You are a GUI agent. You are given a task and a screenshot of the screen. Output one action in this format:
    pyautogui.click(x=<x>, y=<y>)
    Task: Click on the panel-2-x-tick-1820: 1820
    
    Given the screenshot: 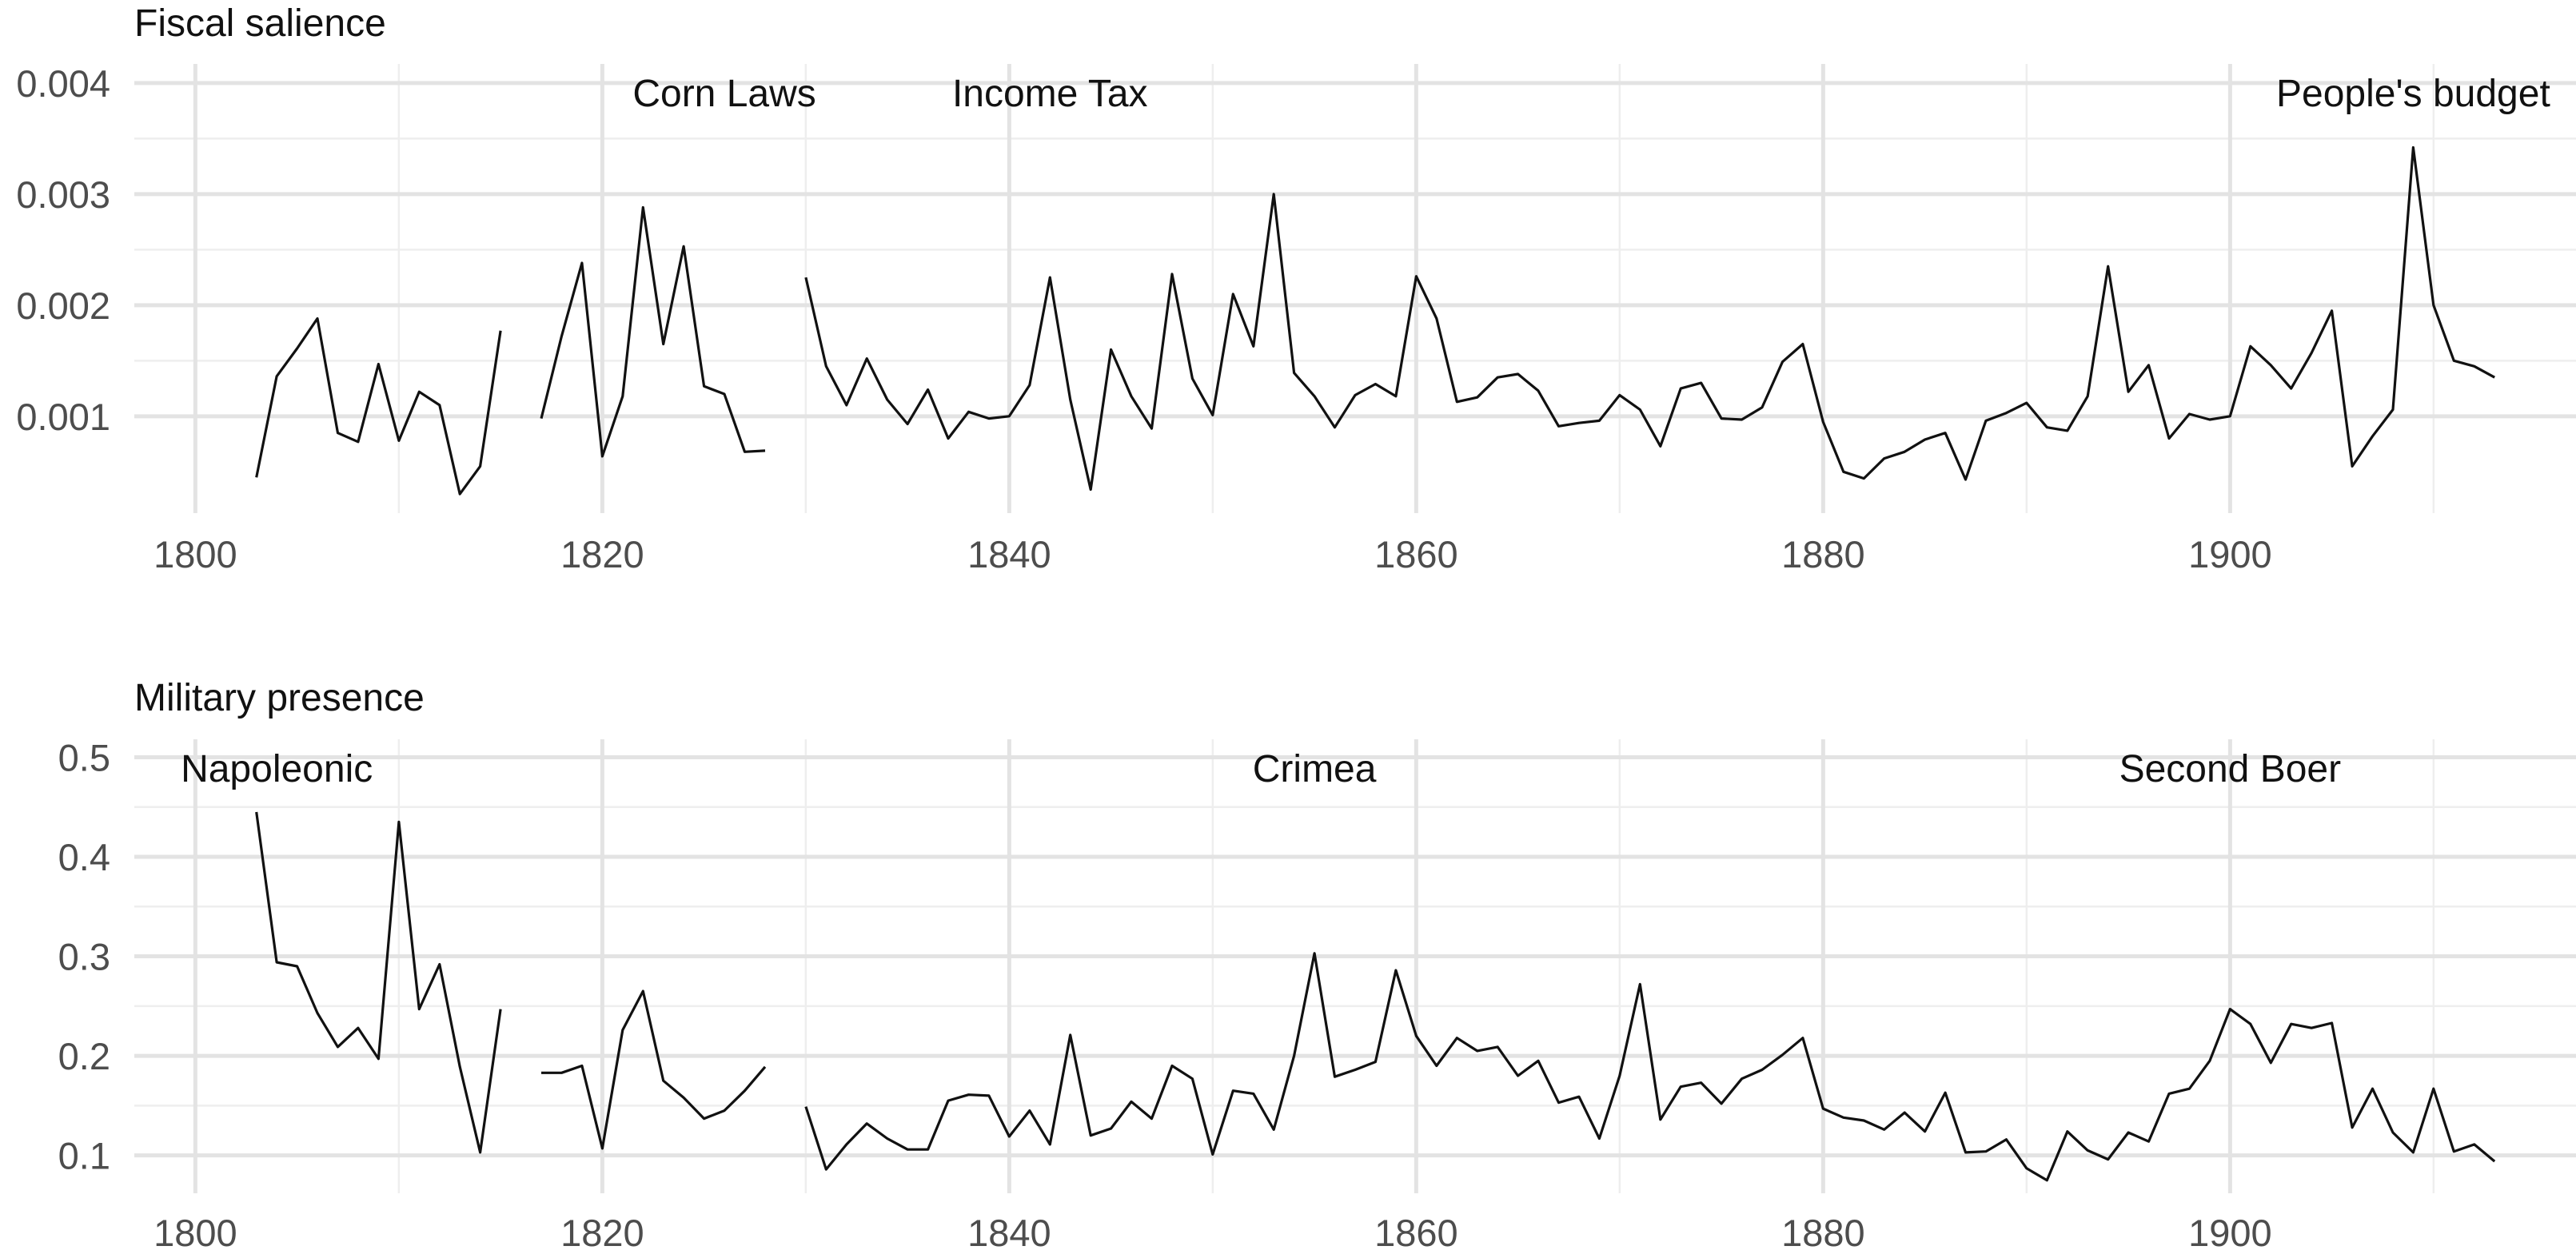 What is the action you would take?
    pyautogui.click(x=602, y=1233)
    